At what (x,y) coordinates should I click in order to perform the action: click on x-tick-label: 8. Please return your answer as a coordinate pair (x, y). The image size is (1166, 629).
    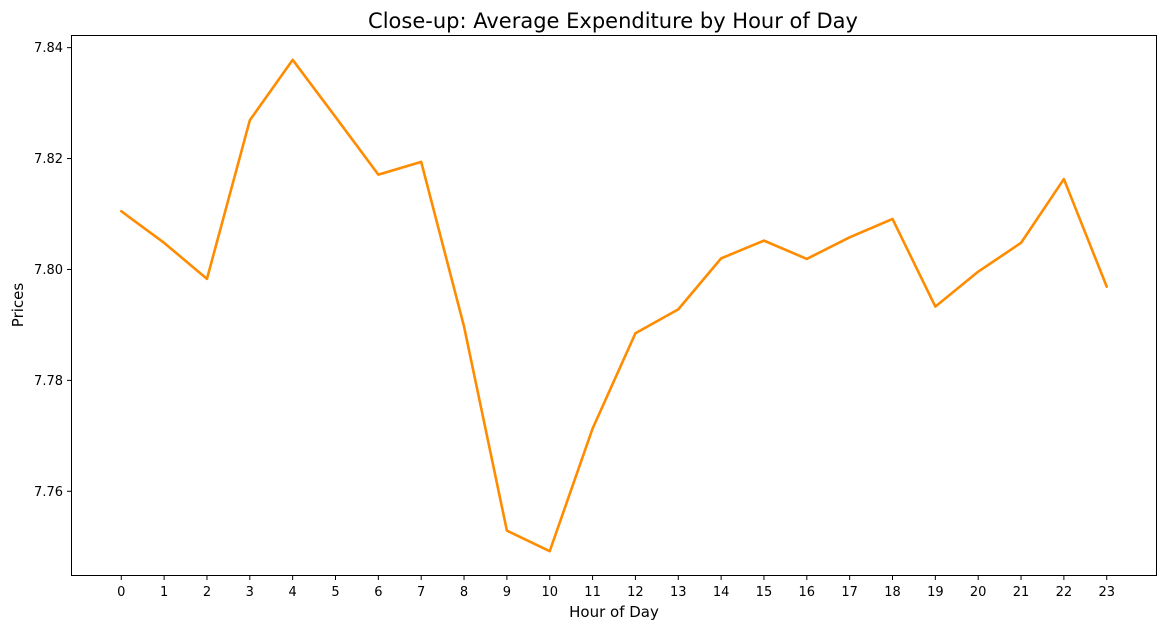
    Looking at the image, I should click on (464, 592).